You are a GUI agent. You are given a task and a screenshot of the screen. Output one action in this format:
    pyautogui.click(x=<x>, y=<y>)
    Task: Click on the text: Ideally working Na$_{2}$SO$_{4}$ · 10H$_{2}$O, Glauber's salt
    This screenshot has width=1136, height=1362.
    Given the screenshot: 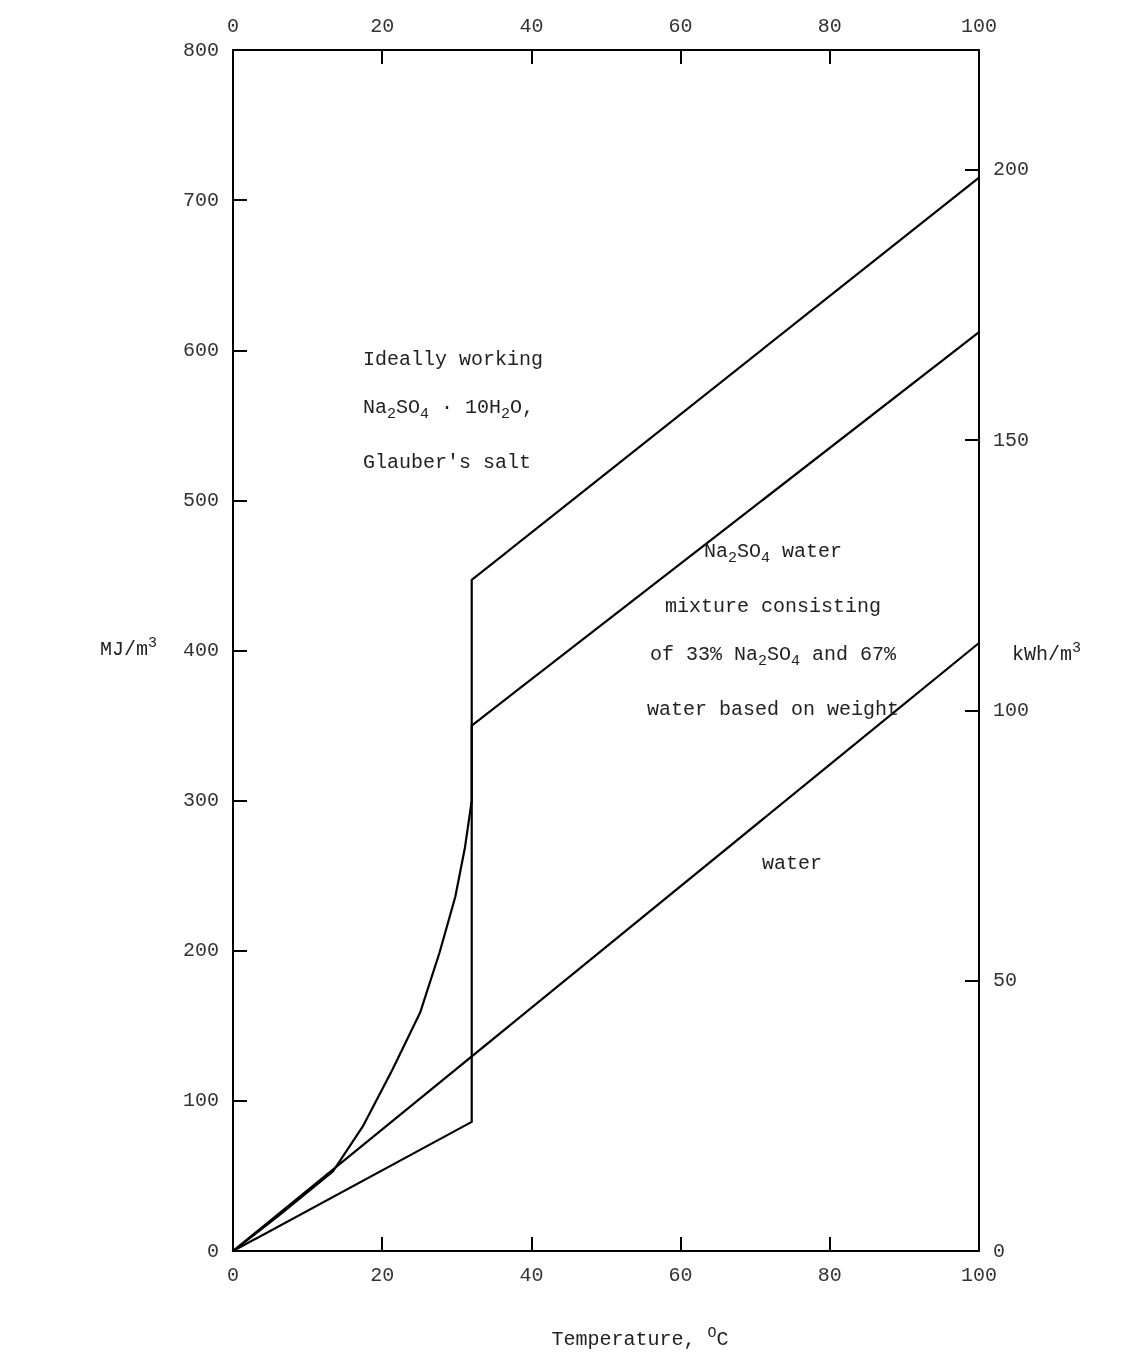 What is the action you would take?
    pyautogui.click(x=453, y=411)
    